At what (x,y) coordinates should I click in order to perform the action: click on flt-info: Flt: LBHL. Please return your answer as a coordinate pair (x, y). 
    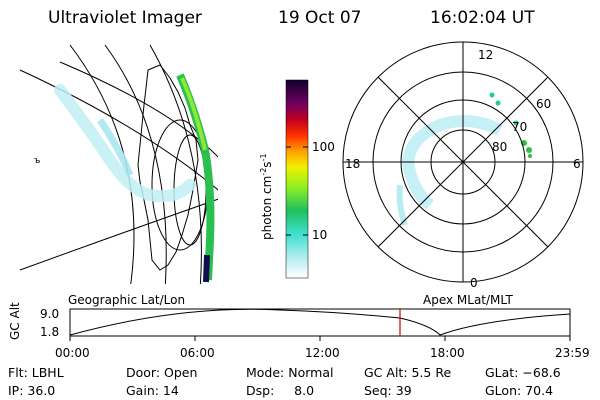
    Looking at the image, I should click on (36, 372).